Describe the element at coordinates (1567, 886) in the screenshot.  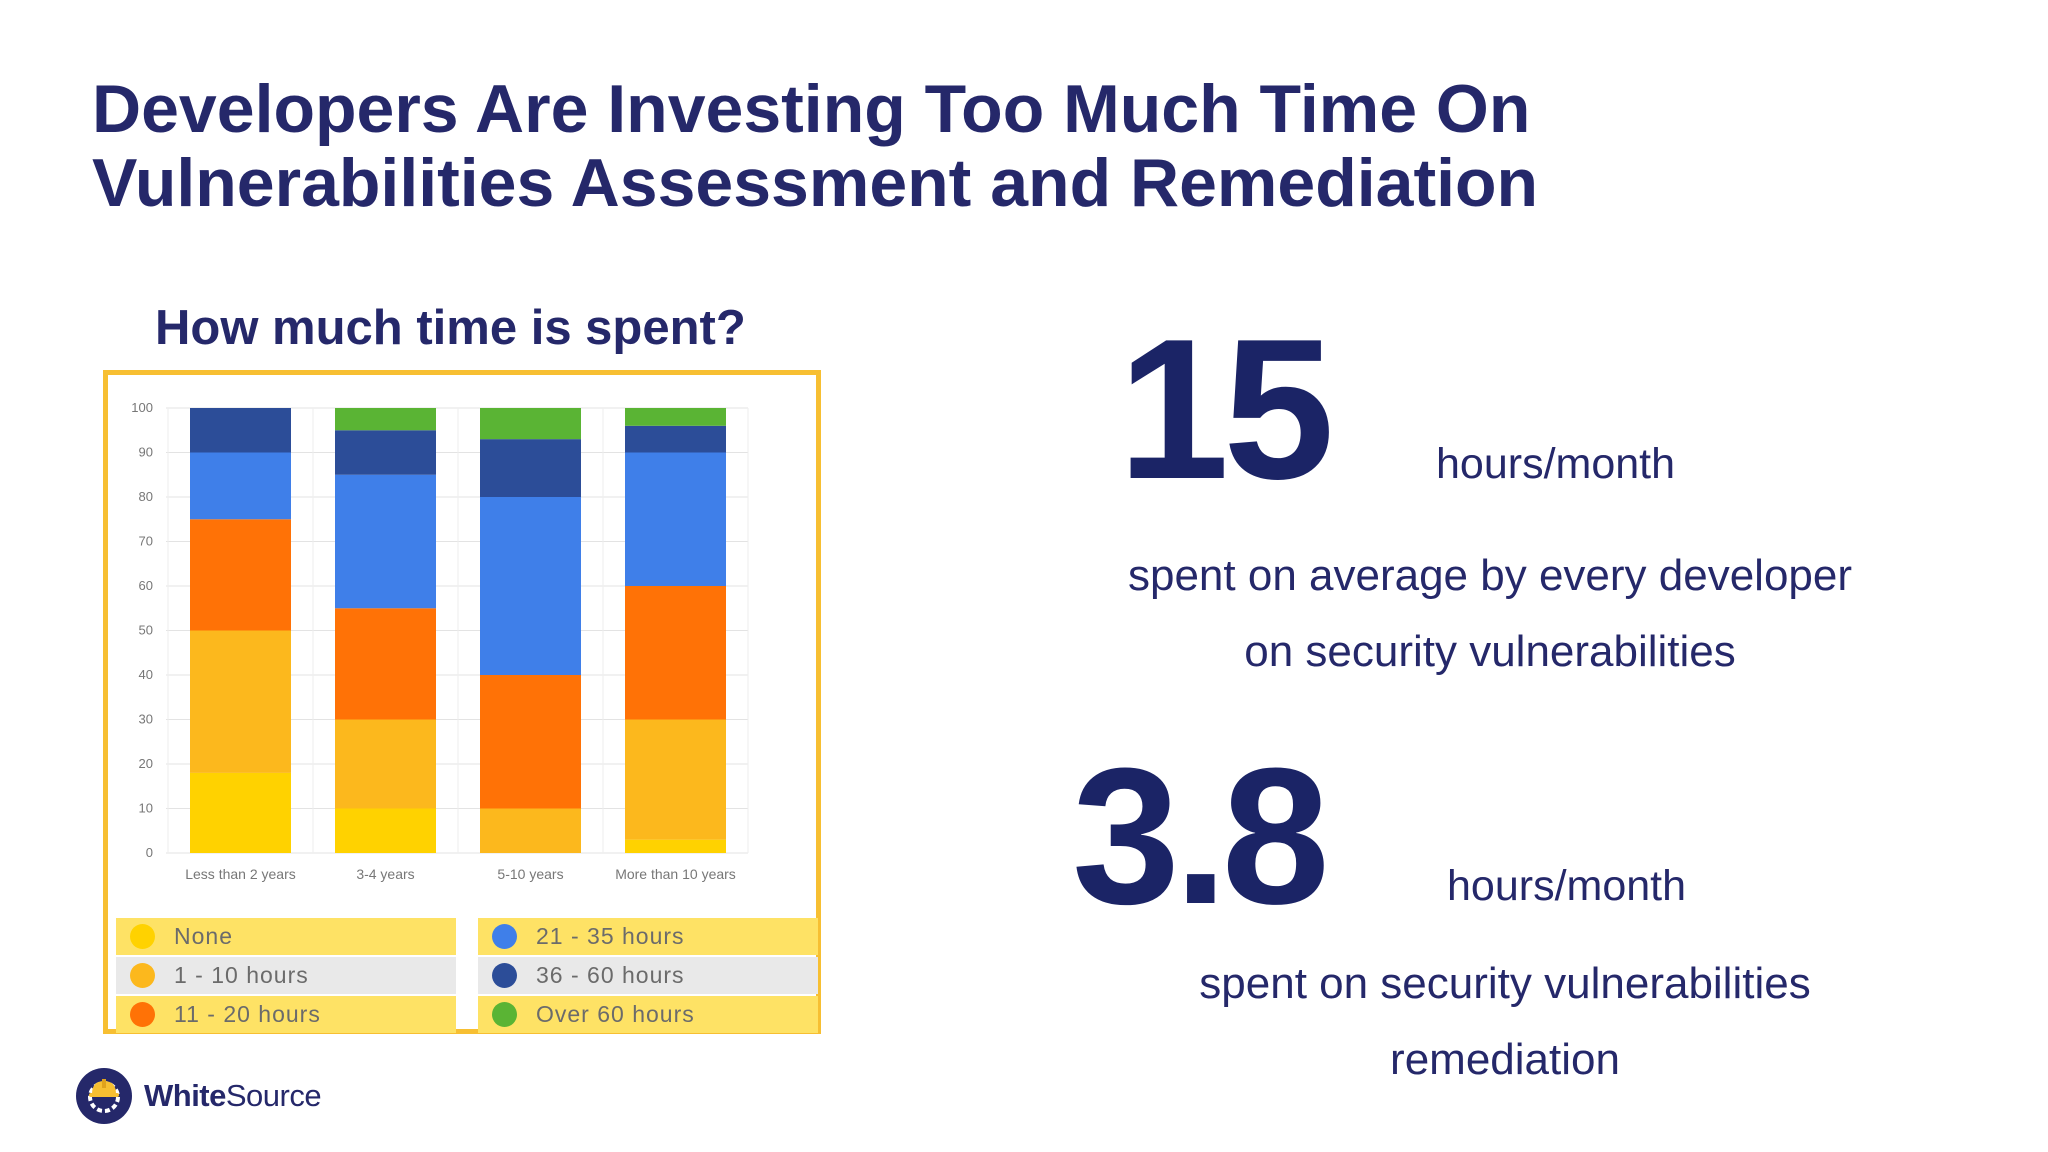
I see `stat-unit-2: hours/month` at that location.